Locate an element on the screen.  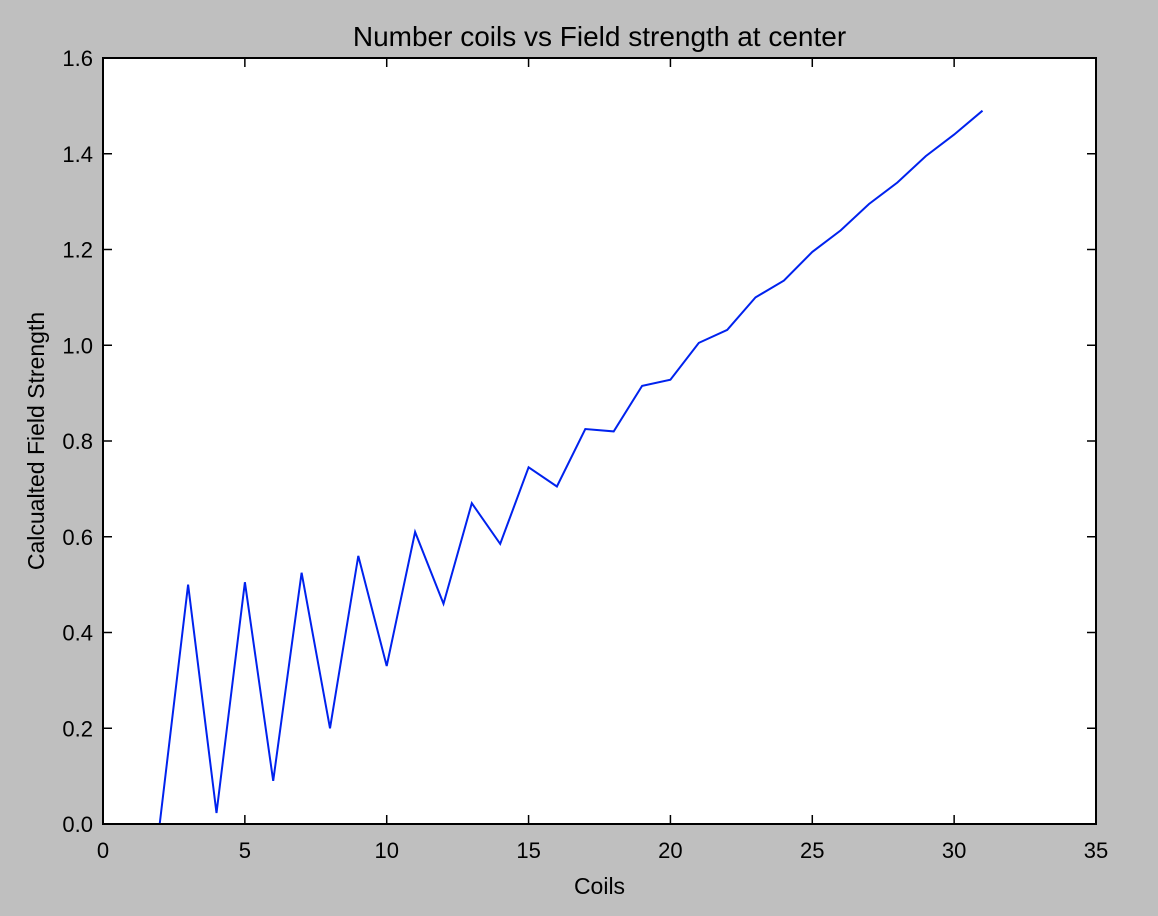
x-axis-label: Coils is located at coordinates (599, 886).